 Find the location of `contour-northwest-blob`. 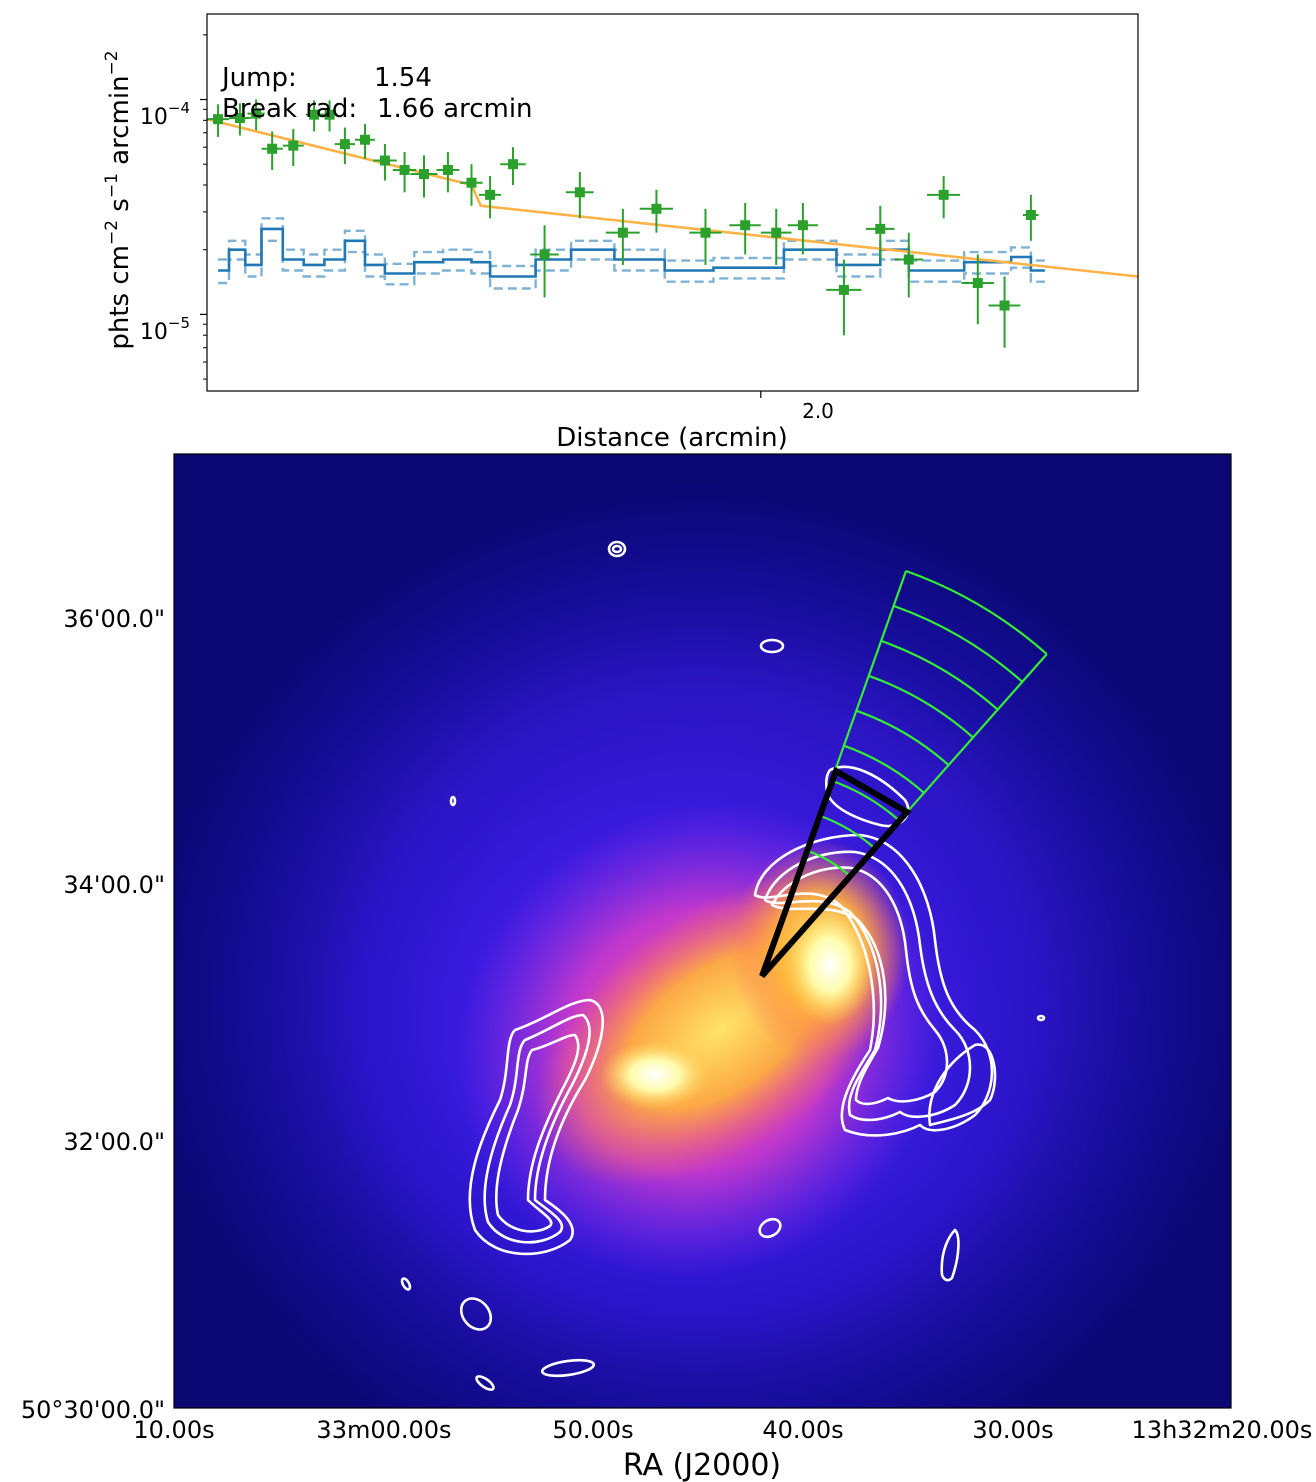

contour-northwest-blob is located at coordinates (867, 796).